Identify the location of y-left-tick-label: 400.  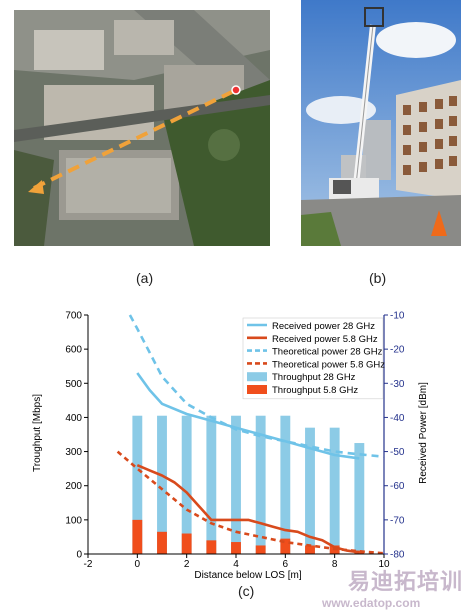
(73, 418).